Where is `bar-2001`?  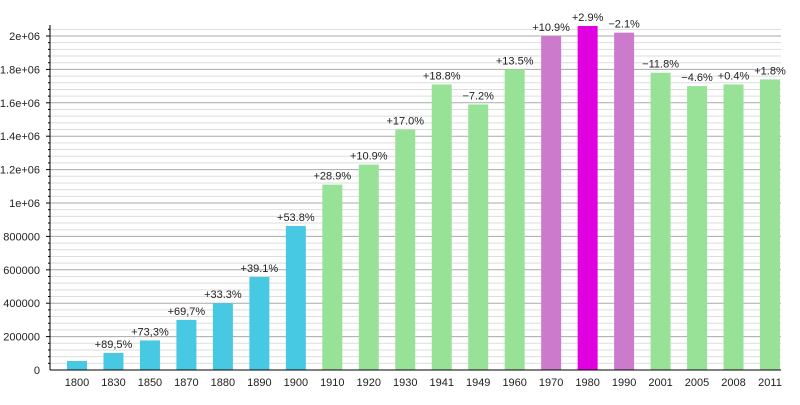 bar-2001 is located at coordinates (660, 221).